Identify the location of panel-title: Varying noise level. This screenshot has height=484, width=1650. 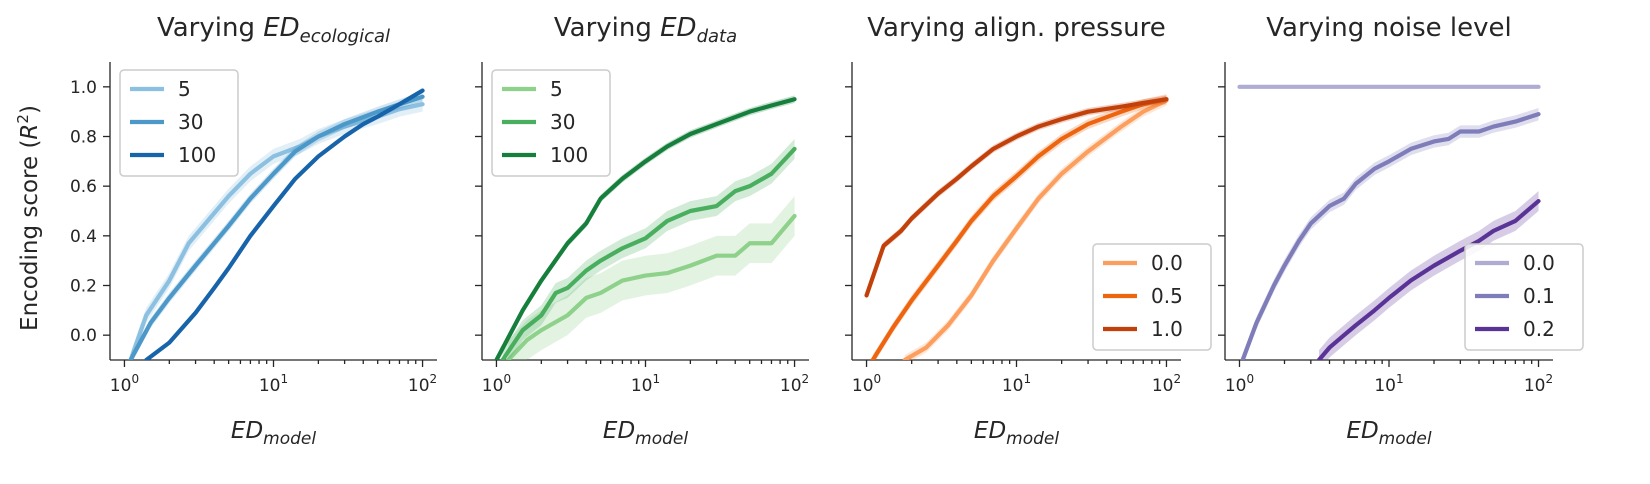
(1389, 28).